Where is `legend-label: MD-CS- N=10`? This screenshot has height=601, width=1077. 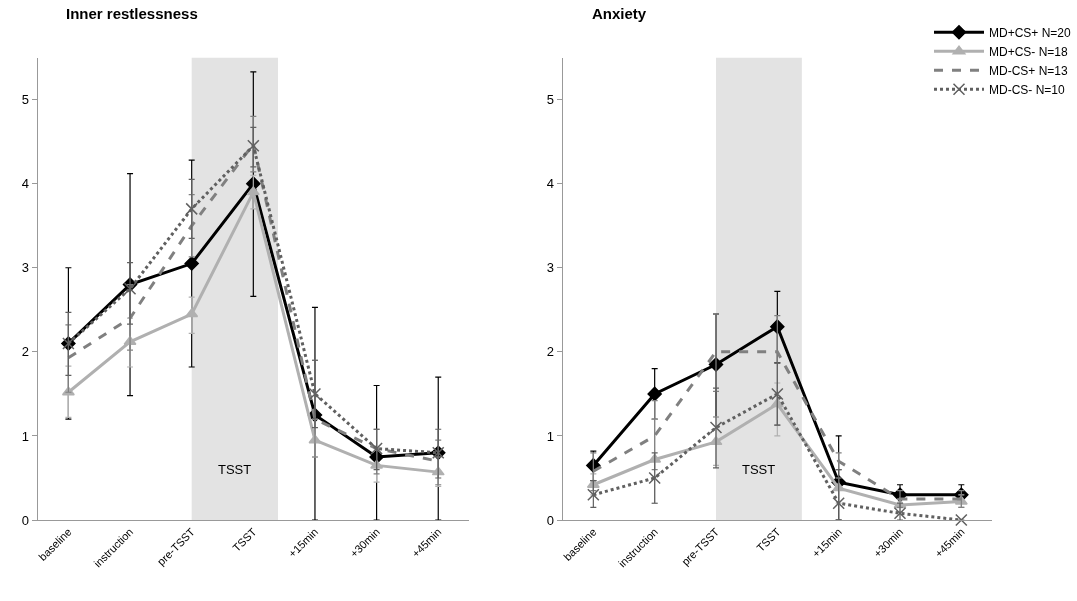 legend-label: MD-CS- N=10 is located at coordinates (1027, 89).